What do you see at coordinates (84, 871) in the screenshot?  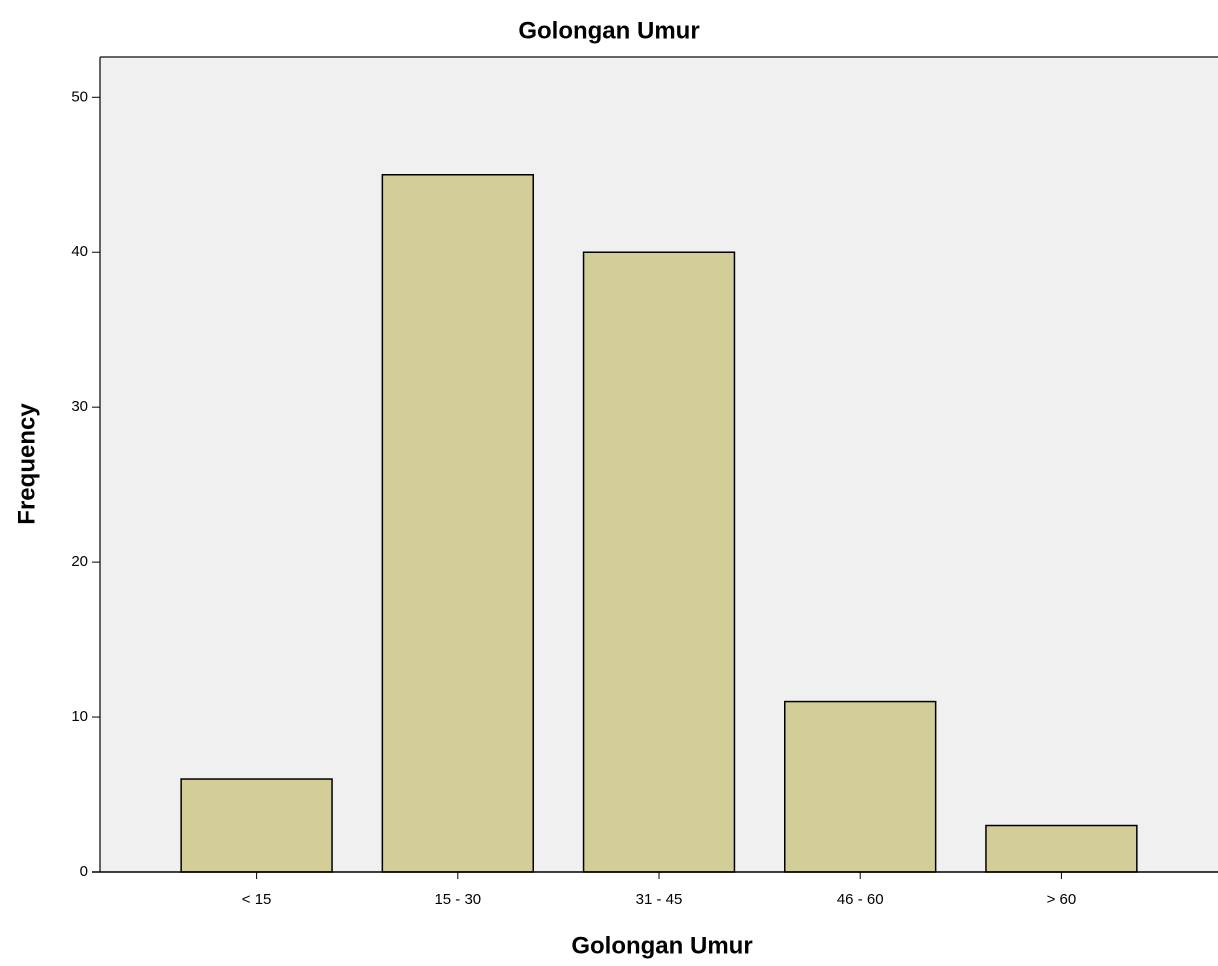 I see `y-tick-label: 0` at bounding box center [84, 871].